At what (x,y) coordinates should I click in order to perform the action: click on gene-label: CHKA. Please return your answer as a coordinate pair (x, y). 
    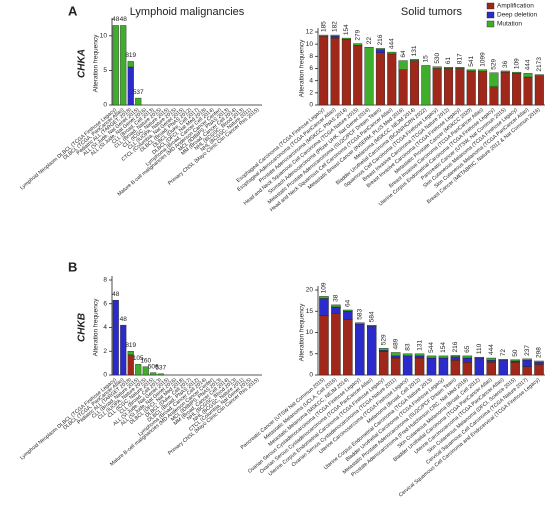
    Looking at the image, I should click on (82, 63).